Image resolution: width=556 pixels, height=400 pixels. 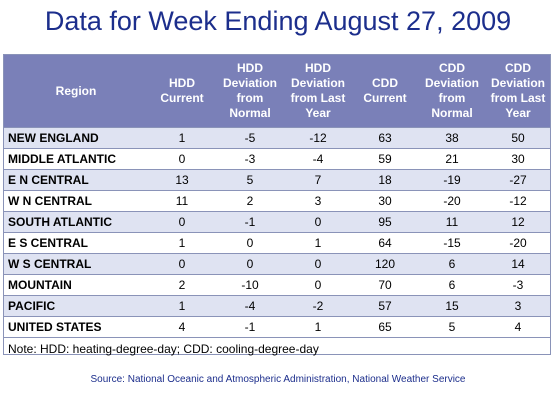 I want to click on region-cell: E N CENTRAL, so click(x=76, y=180).